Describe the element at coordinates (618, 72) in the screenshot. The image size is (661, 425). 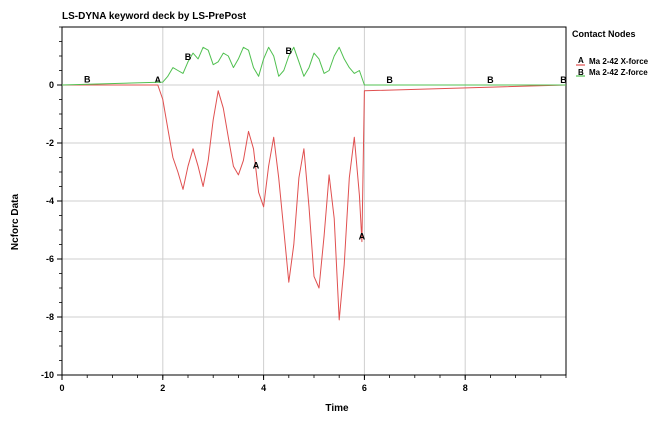
I see `legend-label-z-force: Ma 2-42 Z-force` at that location.